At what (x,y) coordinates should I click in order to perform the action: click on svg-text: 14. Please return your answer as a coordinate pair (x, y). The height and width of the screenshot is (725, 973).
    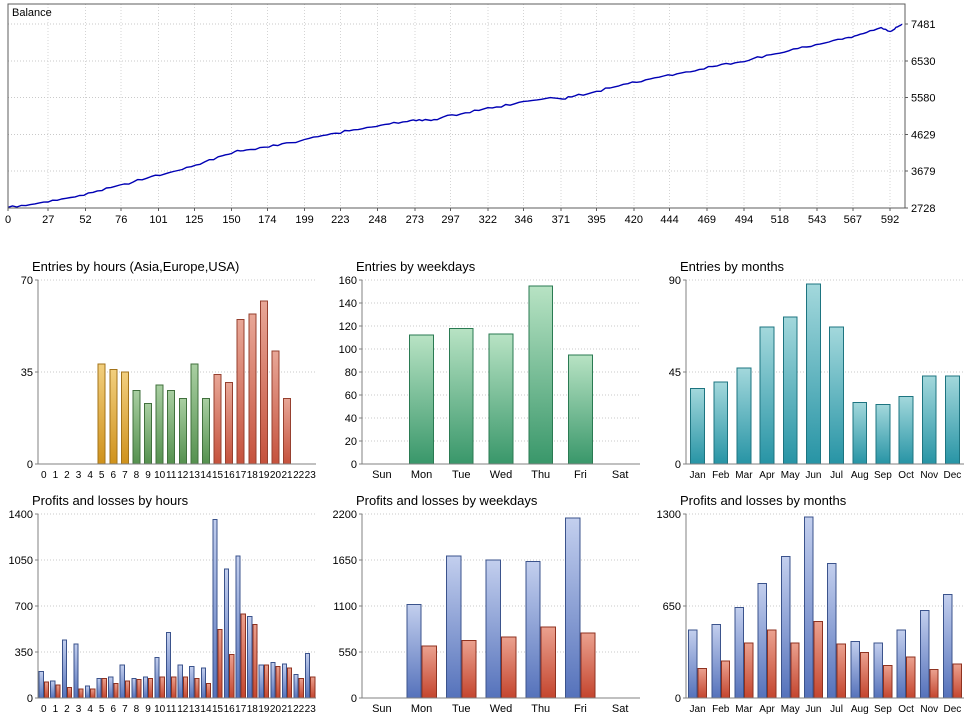
    Looking at the image, I should click on (206, 709).